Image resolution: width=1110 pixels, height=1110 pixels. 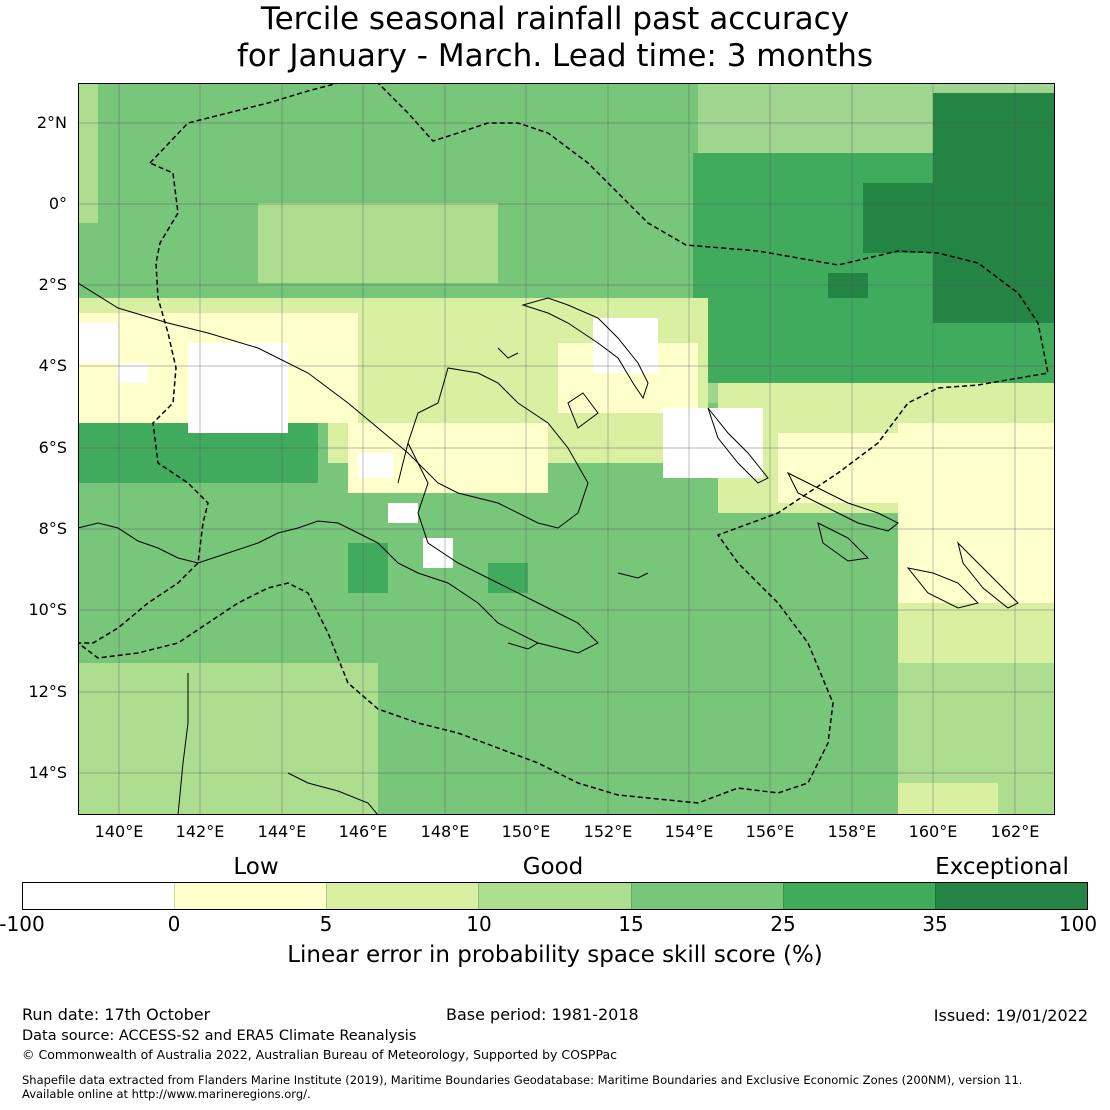 What do you see at coordinates (631, 924) in the screenshot?
I see `colorbar-tick-label: 15` at bounding box center [631, 924].